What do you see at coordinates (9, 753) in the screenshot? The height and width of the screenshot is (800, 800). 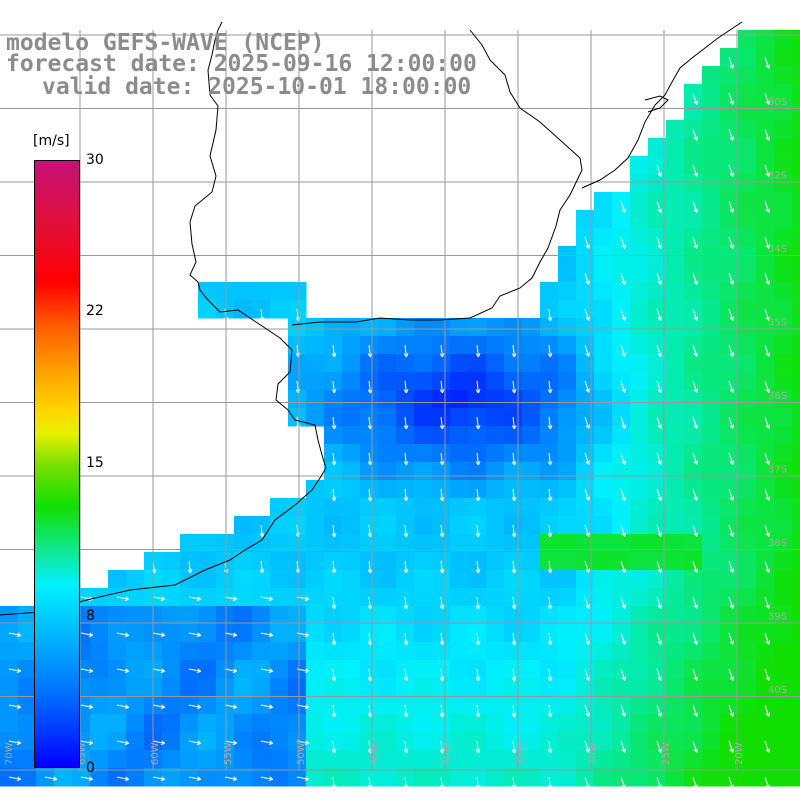 I see `lon-label: 70W` at bounding box center [9, 753].